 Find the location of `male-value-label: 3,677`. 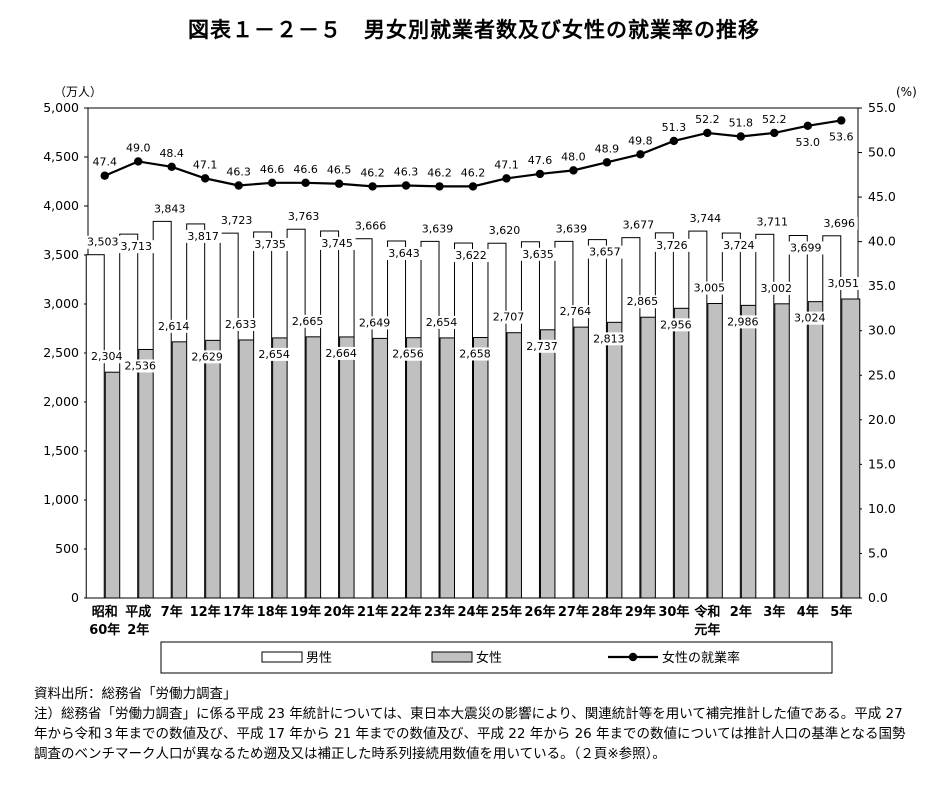

male-value-label: 3,677 is located at coordinates (639, 225).